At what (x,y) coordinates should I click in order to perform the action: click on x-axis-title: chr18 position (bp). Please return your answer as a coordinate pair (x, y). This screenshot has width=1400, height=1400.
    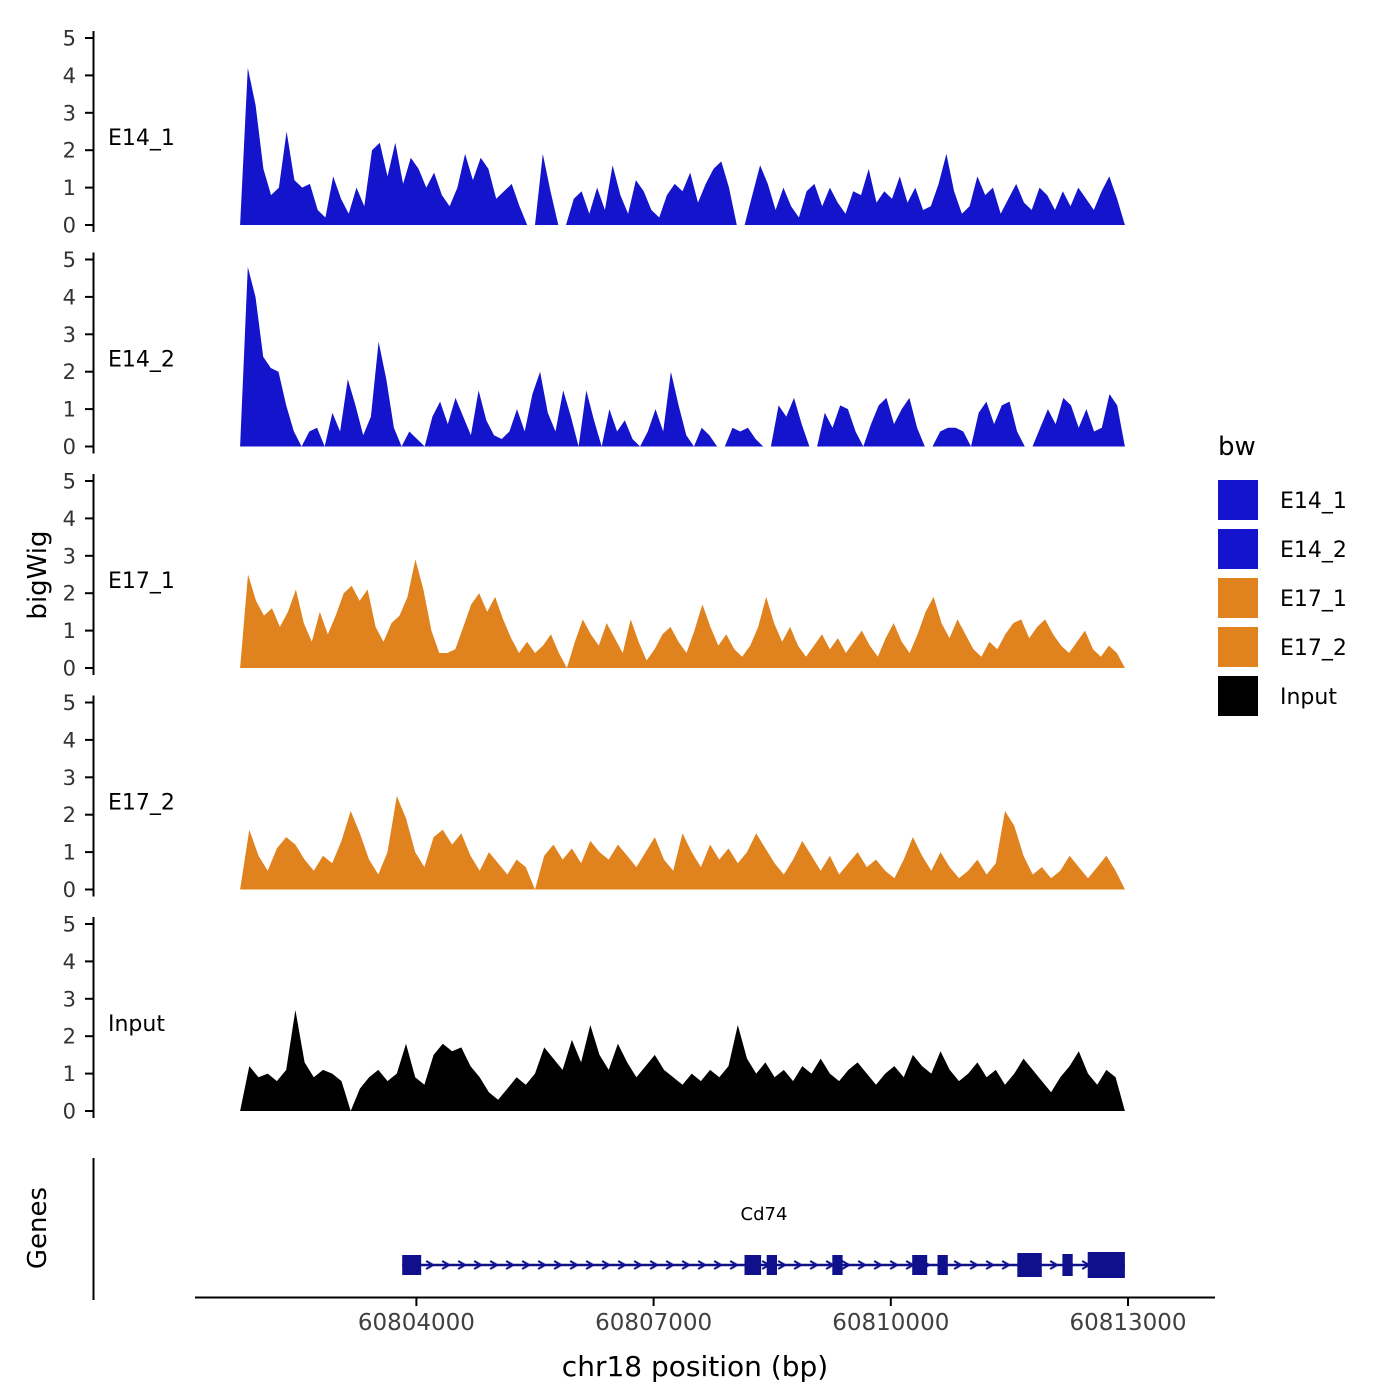
    Looking at the image, I should click on (695, 1366).